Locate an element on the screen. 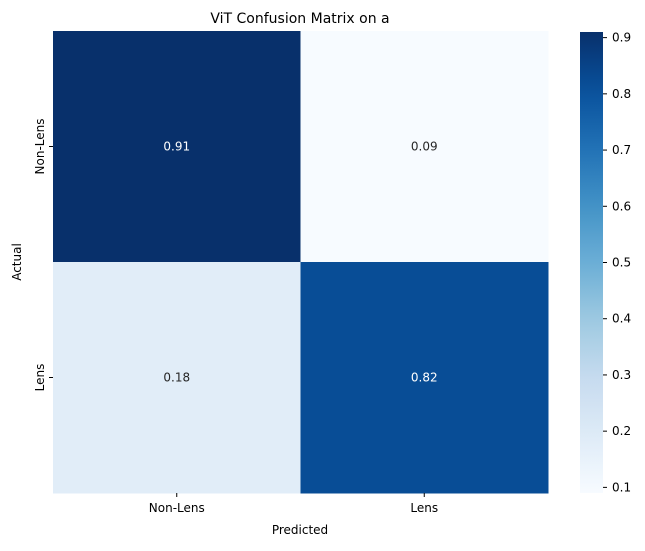 Image resolution: width=645 pixels, height=551 pixels. colorbar-tick-label: 0.8 is located at coordinates (621, 94).